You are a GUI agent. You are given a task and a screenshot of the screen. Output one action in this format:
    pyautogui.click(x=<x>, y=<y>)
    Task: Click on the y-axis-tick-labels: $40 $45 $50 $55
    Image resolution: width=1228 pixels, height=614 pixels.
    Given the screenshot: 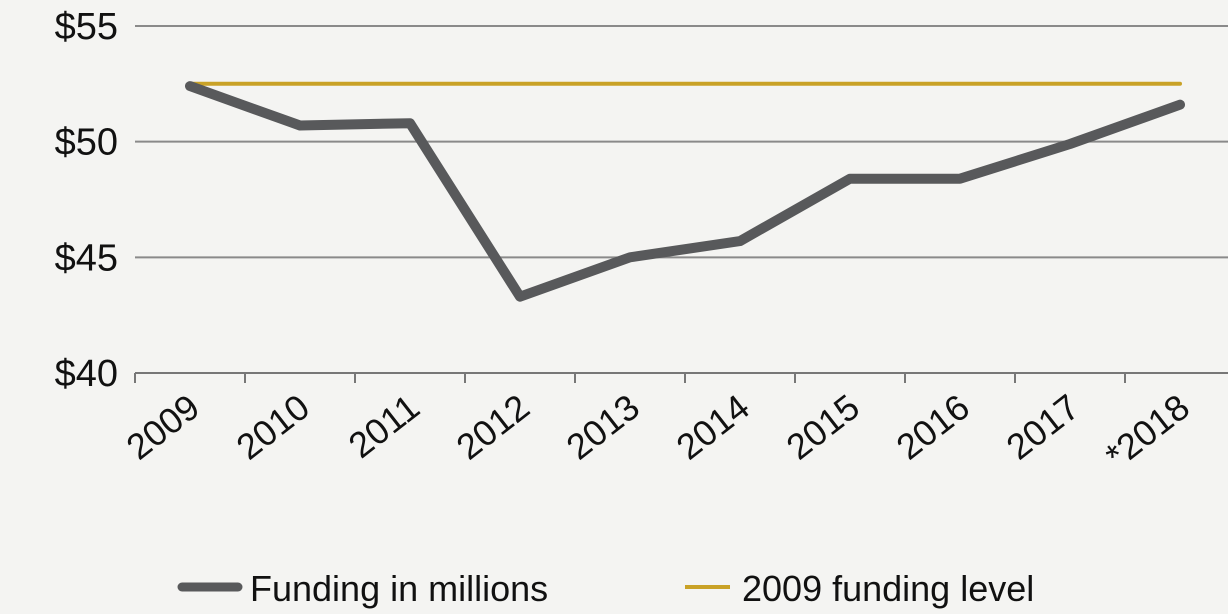 What is the action you would take?
    pyautogui.click(x=86, y=200)
    